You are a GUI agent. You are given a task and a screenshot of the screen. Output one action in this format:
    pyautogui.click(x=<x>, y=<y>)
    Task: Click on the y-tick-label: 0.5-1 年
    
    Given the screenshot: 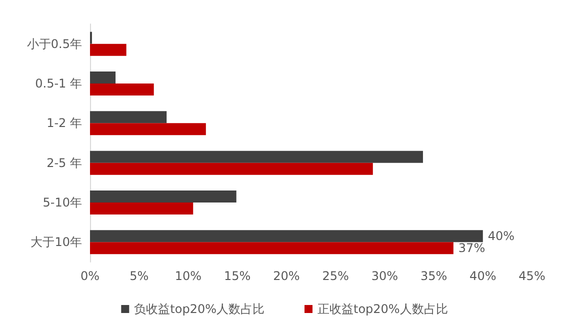 What is the action you would take?
    pyautogui.click(x=58, y=83)
    